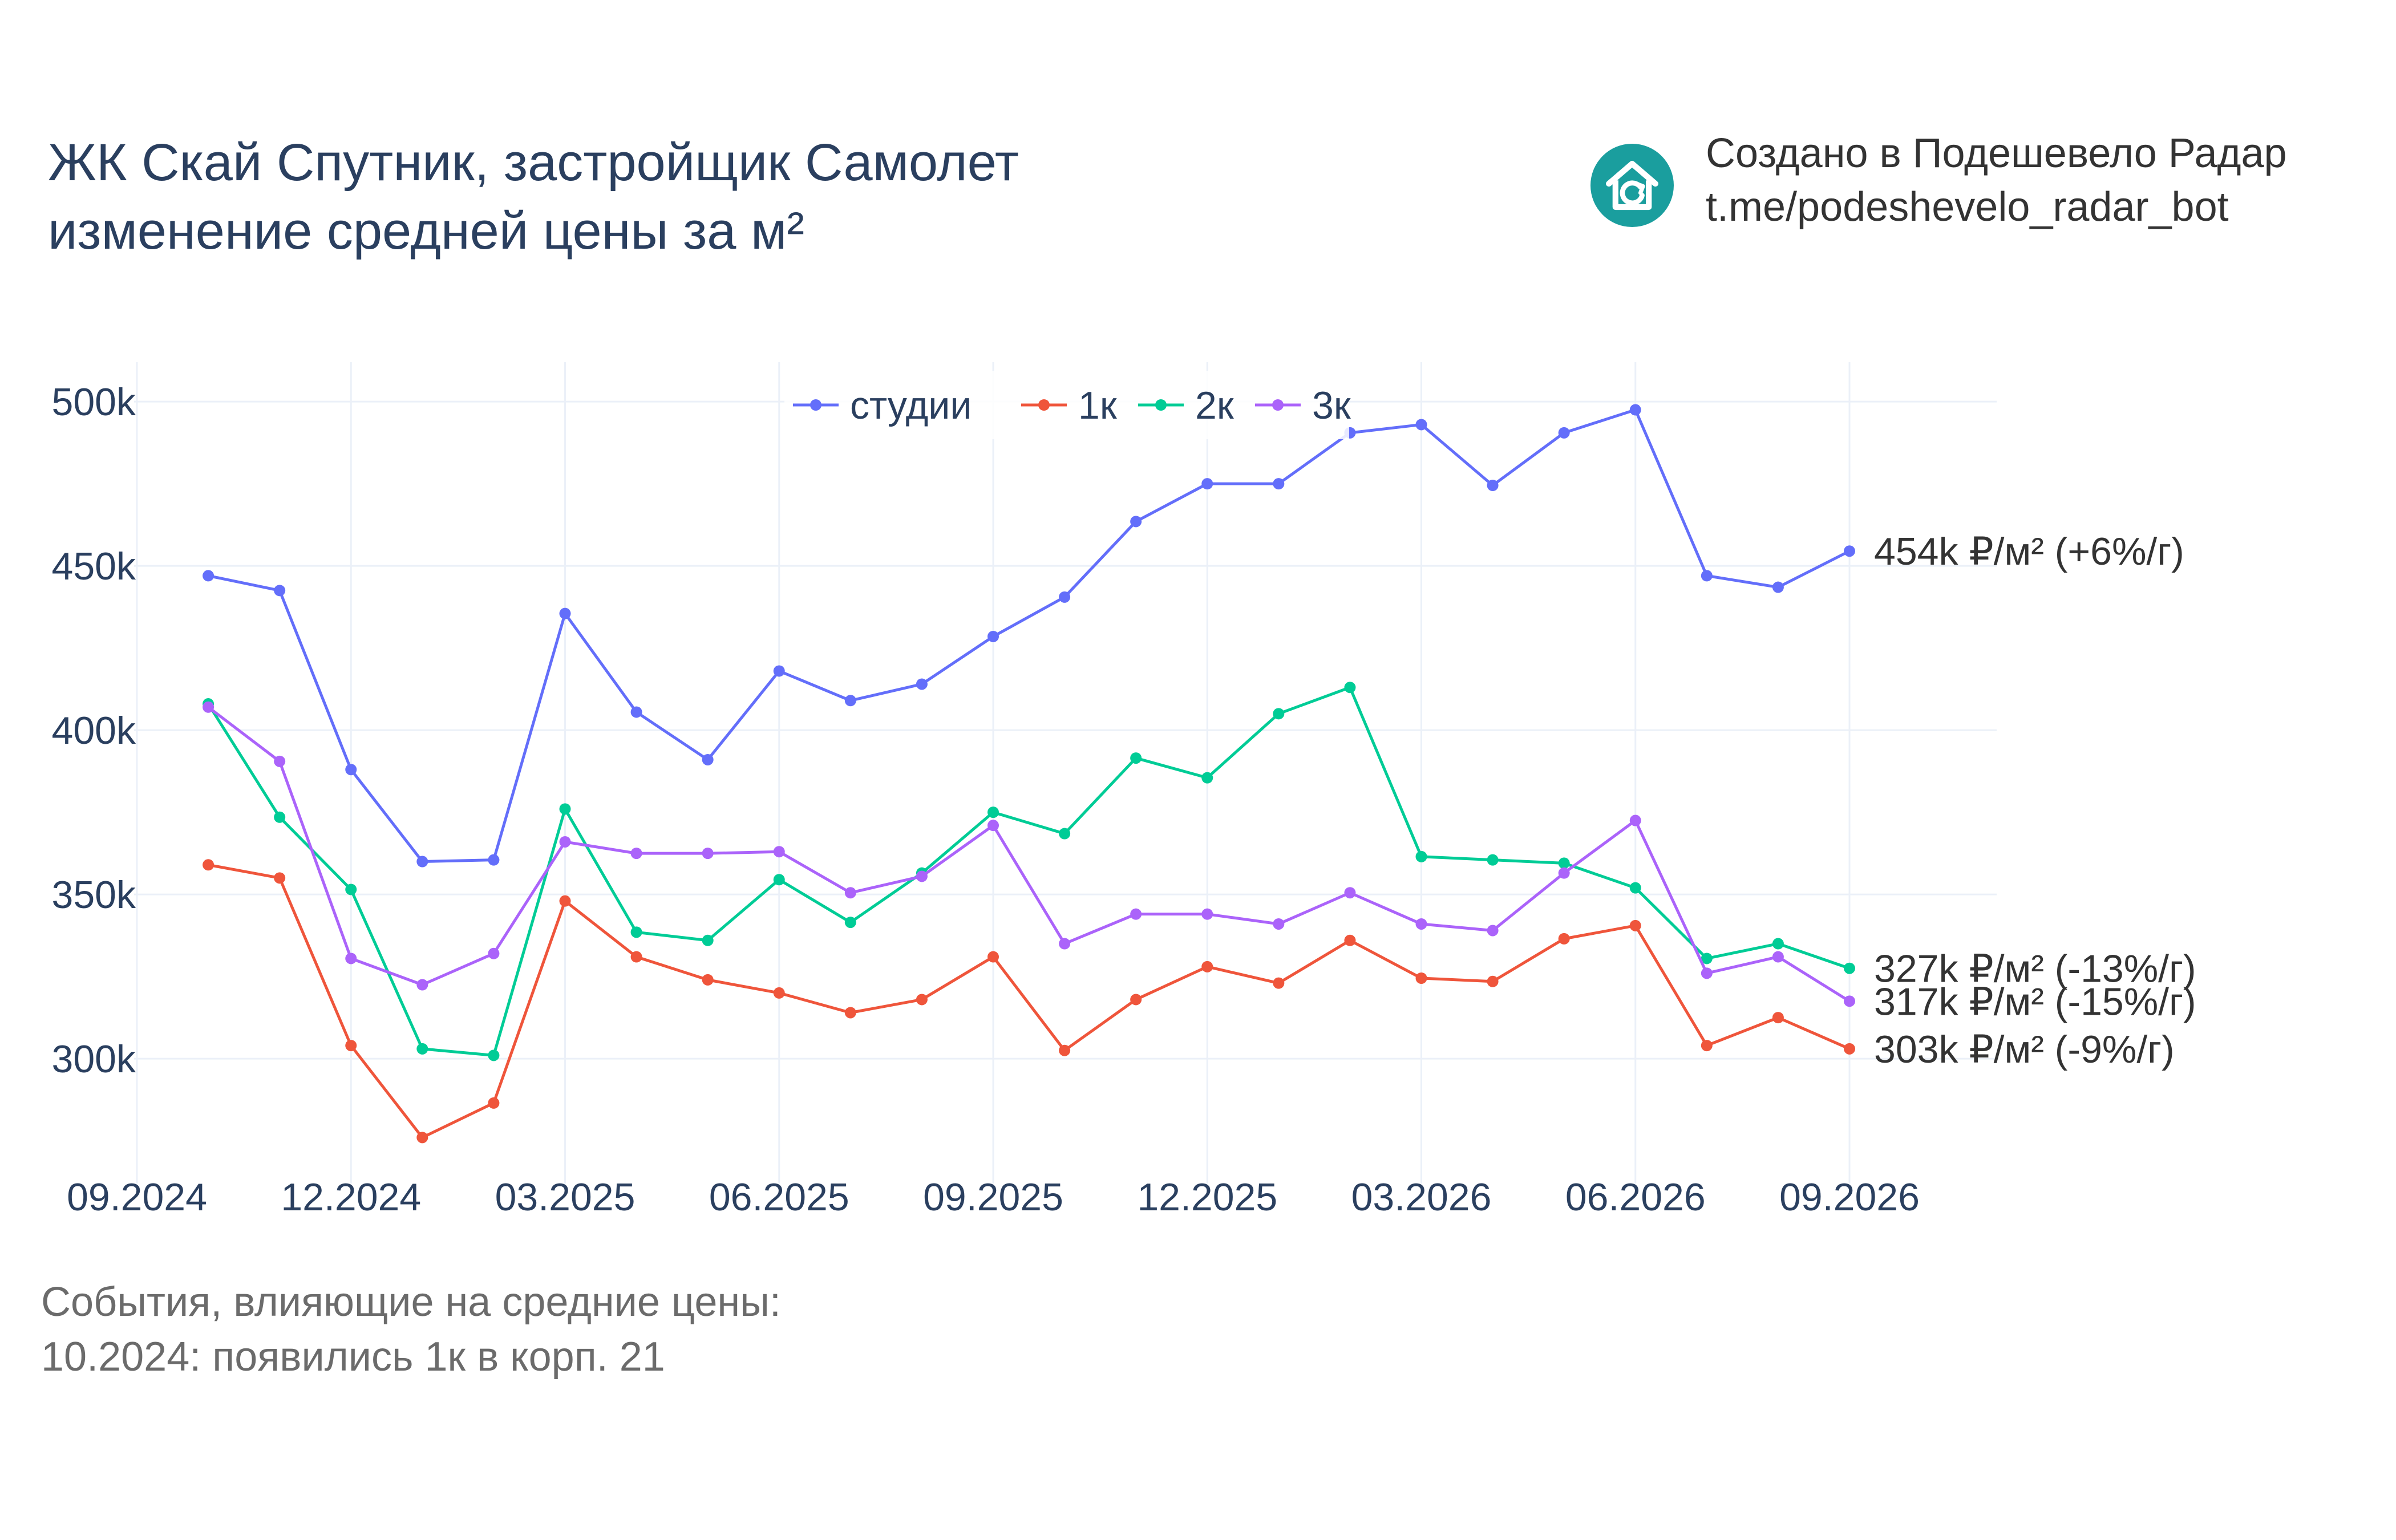  What do you see at coordinates (353, 1357) in the screenshot?
I see `event-item: 10.2024: появились 1к в корп. 21` at bounding box center [353, 1357].